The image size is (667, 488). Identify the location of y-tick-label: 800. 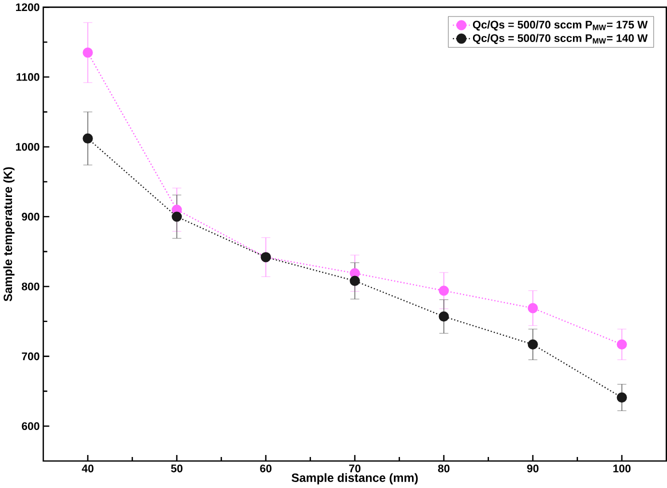
(31, 286).